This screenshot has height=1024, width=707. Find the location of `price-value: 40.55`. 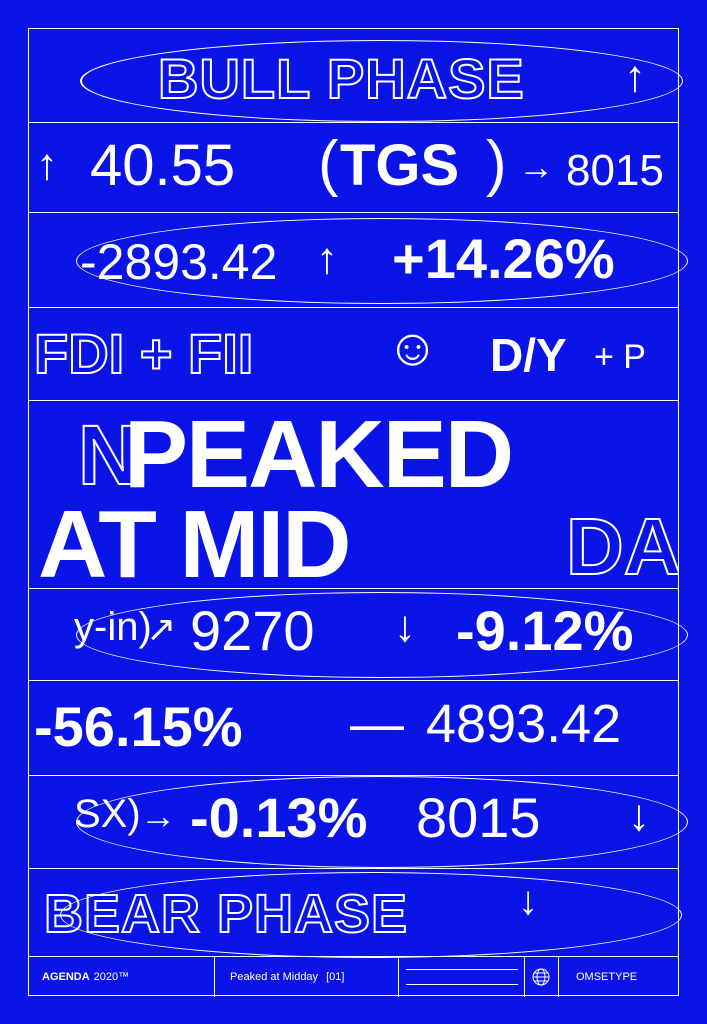

price-value: 40.55 is located at coordinates (163, 165).